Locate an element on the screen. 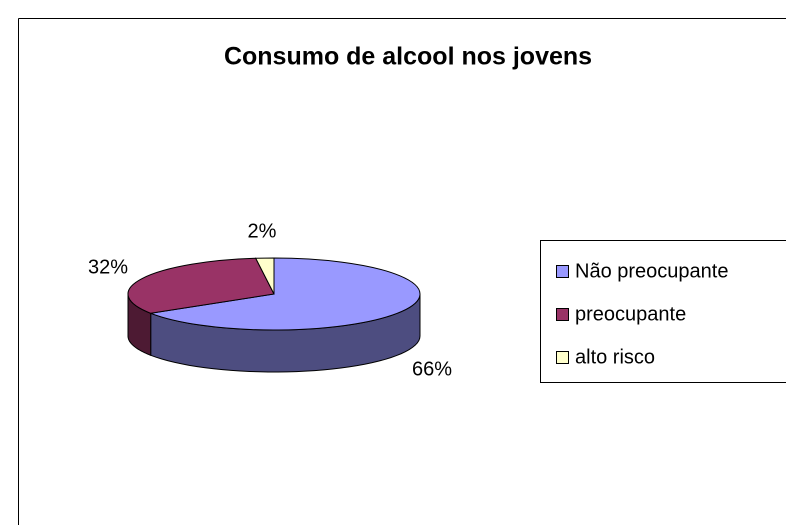 The width and height of the screenshot is (786, 525). legend: Não preocupante preocupante alto risco is located at coordinates (663, 311).